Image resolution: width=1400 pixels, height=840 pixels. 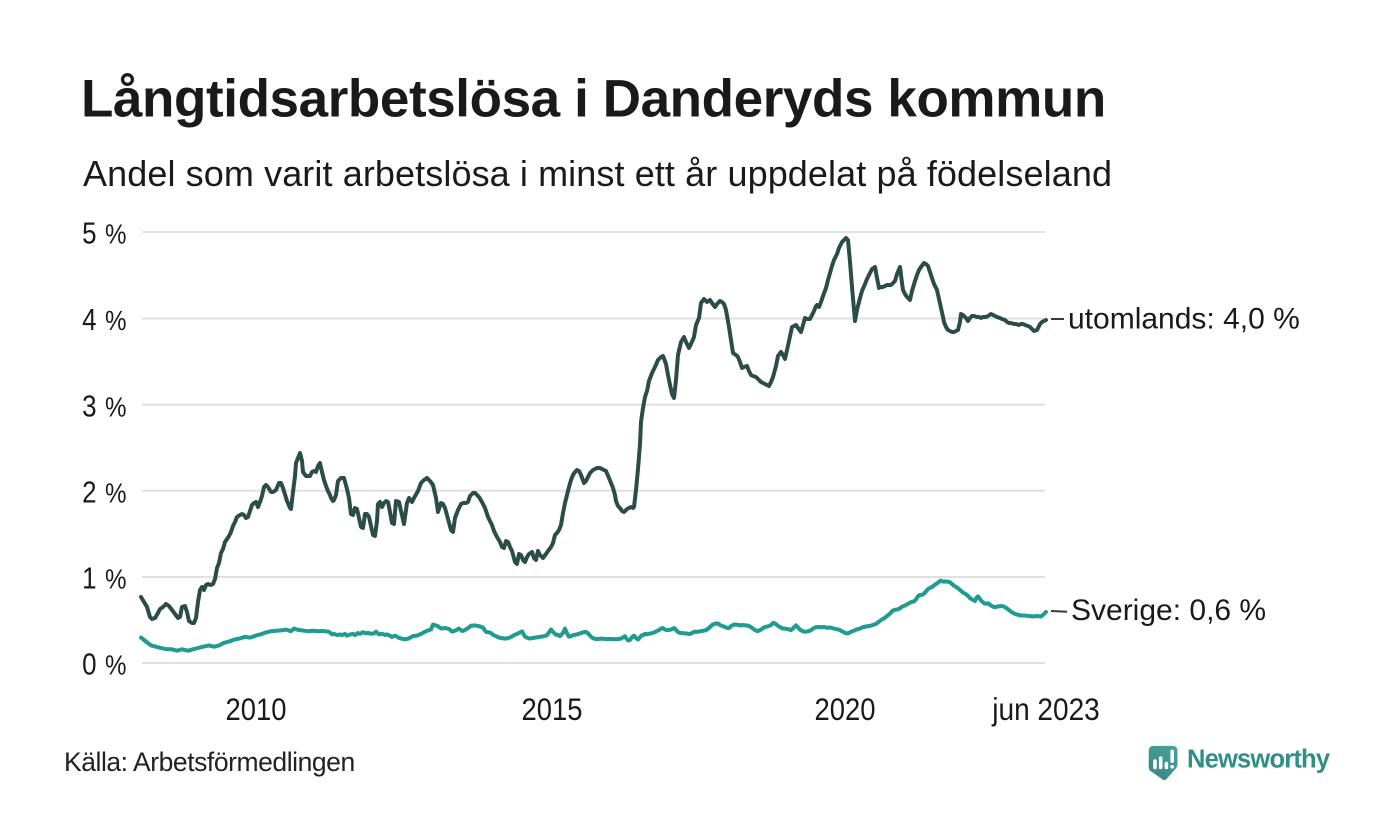 I want to click on svg-text: 2020, so click(x=845, y=709).